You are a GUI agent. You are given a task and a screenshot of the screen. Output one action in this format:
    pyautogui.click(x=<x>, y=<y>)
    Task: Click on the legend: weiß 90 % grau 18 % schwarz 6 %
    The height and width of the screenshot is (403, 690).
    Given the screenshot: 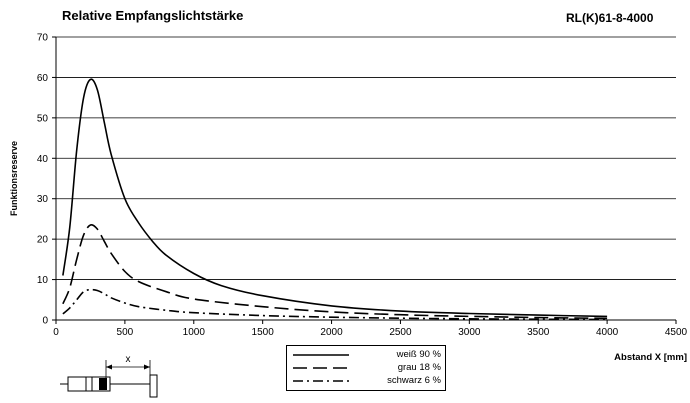 What is the action you would take?
    pyautogui.click(x=366, y=368)
    